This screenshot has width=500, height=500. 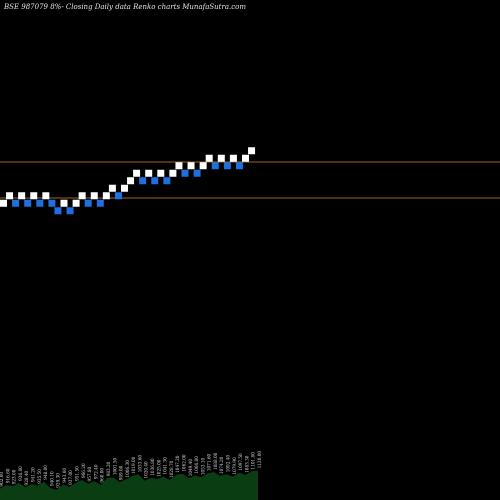 I want to click on volume-tick-label: 1020.40, so click(x=146, y=470).